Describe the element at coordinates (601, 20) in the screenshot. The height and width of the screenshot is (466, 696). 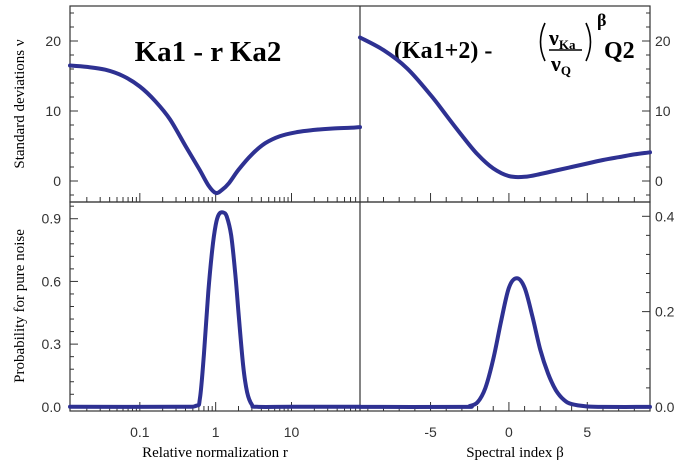
I see `formula-exponent: β` at that location.